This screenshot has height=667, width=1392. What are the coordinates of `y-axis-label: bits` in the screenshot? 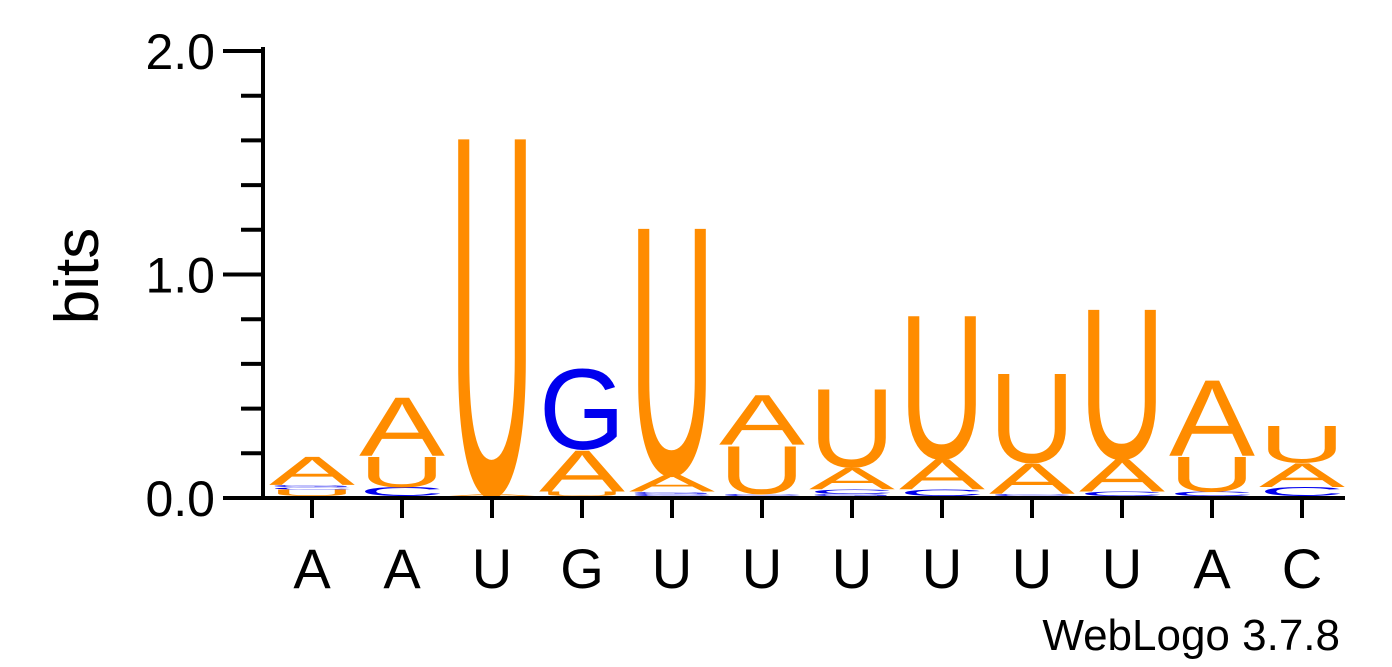 It's located at (77, 276).